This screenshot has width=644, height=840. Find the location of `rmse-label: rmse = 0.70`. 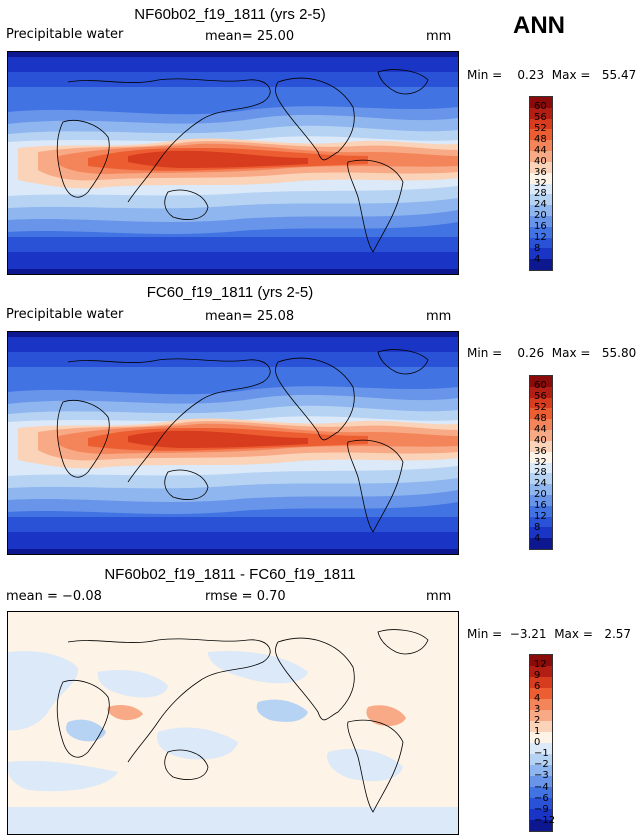

rmse-label: rmse = 0.70 is located at coordinates (245, 596).